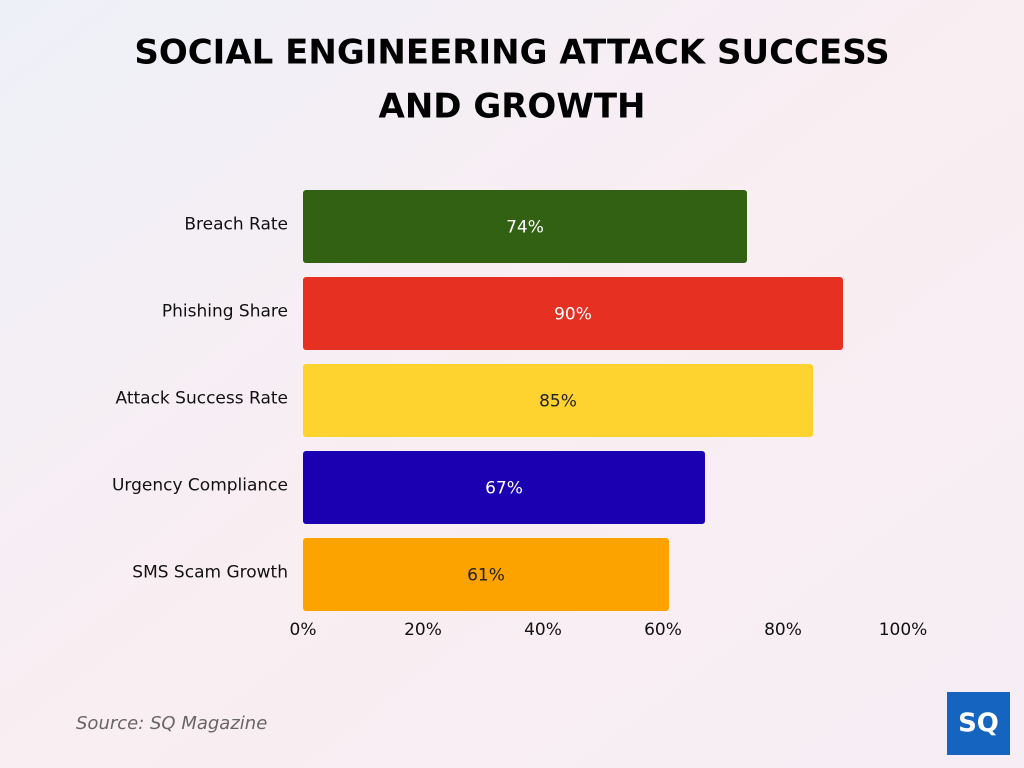  I want to click on x-tick-label: 100%, so click(903, 630).